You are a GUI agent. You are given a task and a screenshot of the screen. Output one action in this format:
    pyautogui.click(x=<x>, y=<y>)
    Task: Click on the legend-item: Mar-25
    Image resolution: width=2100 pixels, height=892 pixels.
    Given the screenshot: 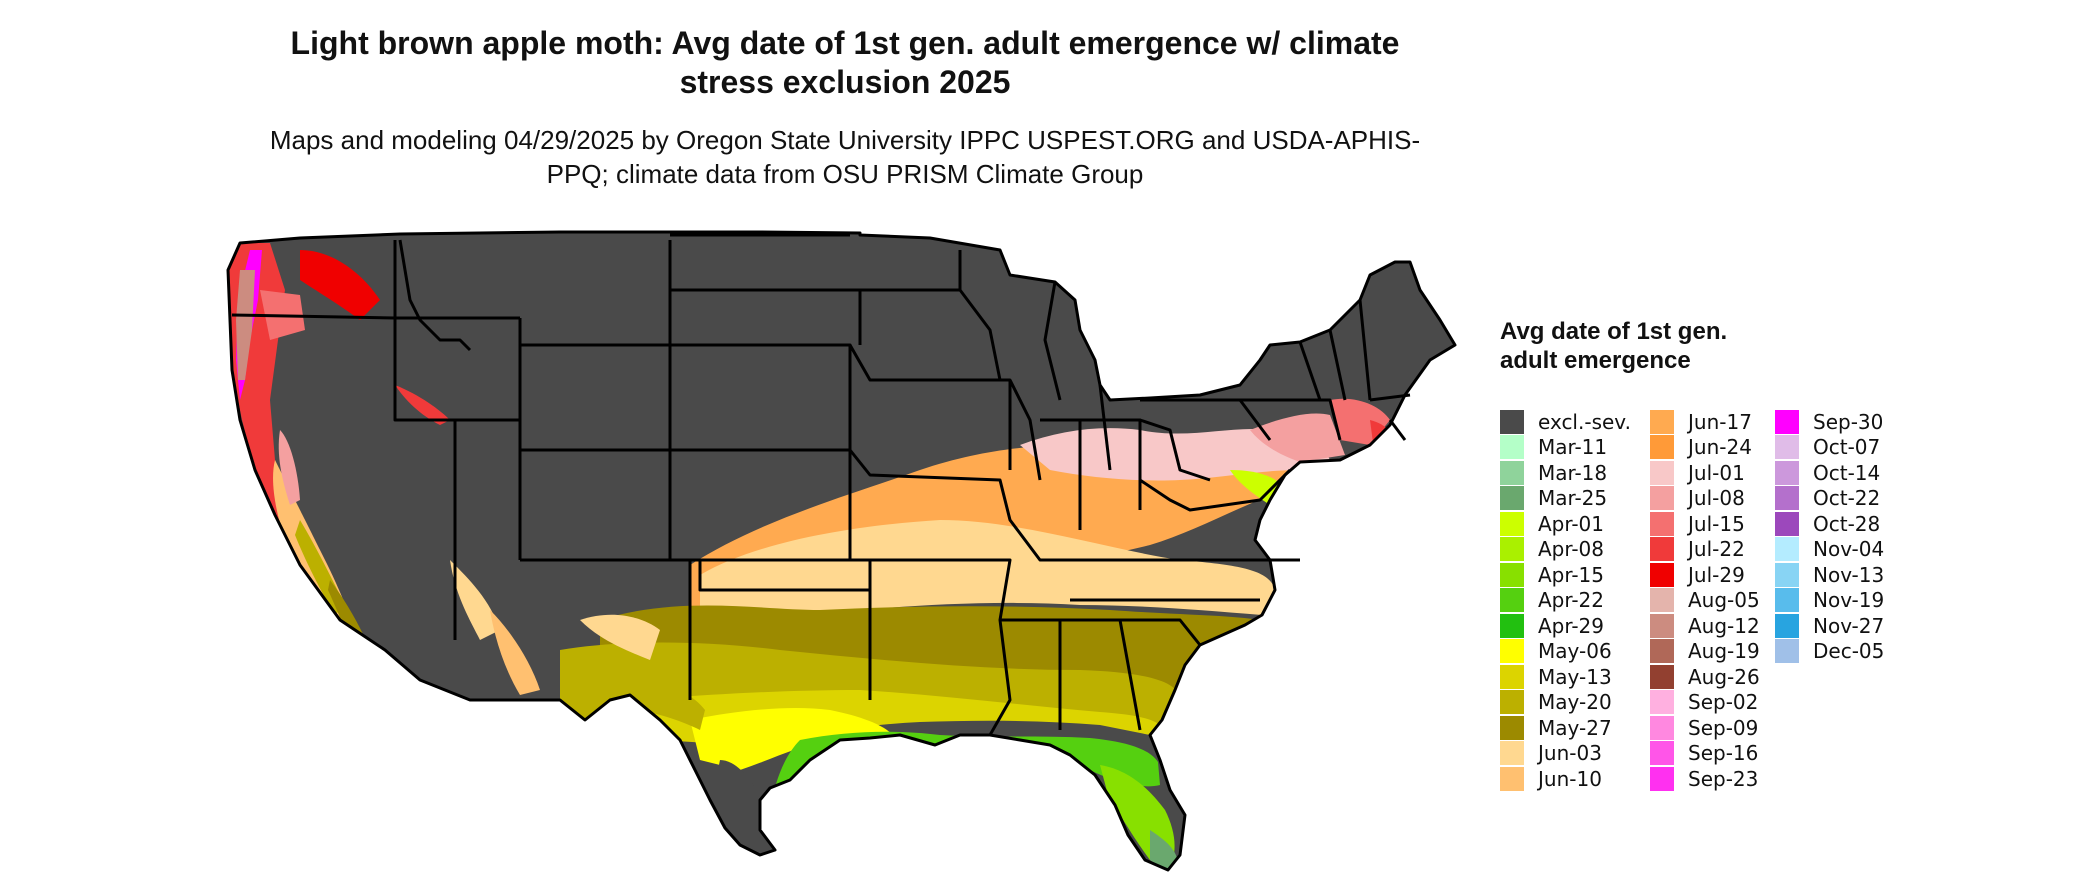 What is the action you would take?
    pyautogui.click(x=1553, y=498)
    